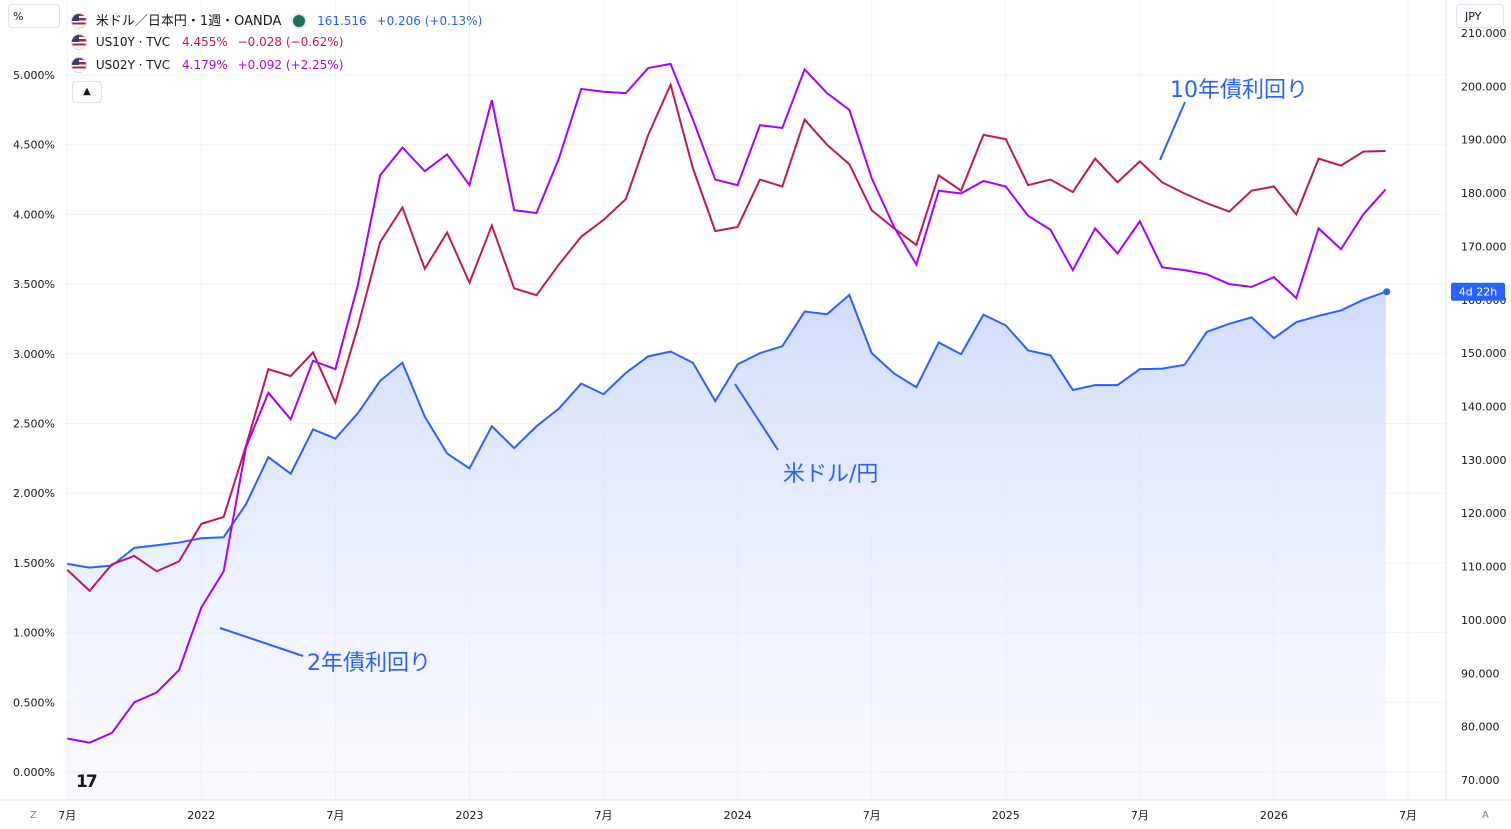  What do you see at coordinates (756, 417) in the screenshot?
I see `leader-line-usdjpy` at bounding box center [756, 417].